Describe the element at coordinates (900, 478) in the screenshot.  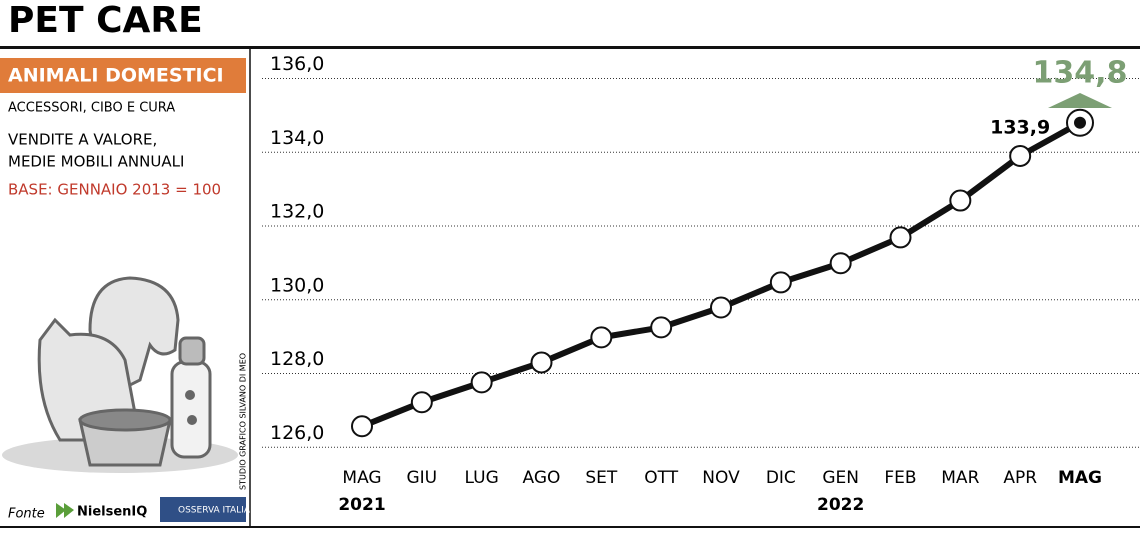
I see `x-tick-label: FEB` at that location.